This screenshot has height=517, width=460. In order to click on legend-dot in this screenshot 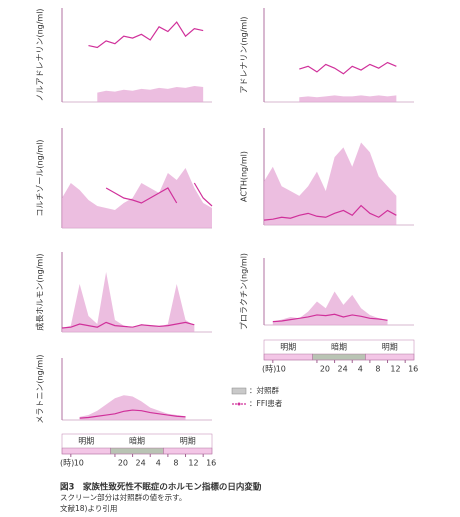, I will do `click(239, 404)`.